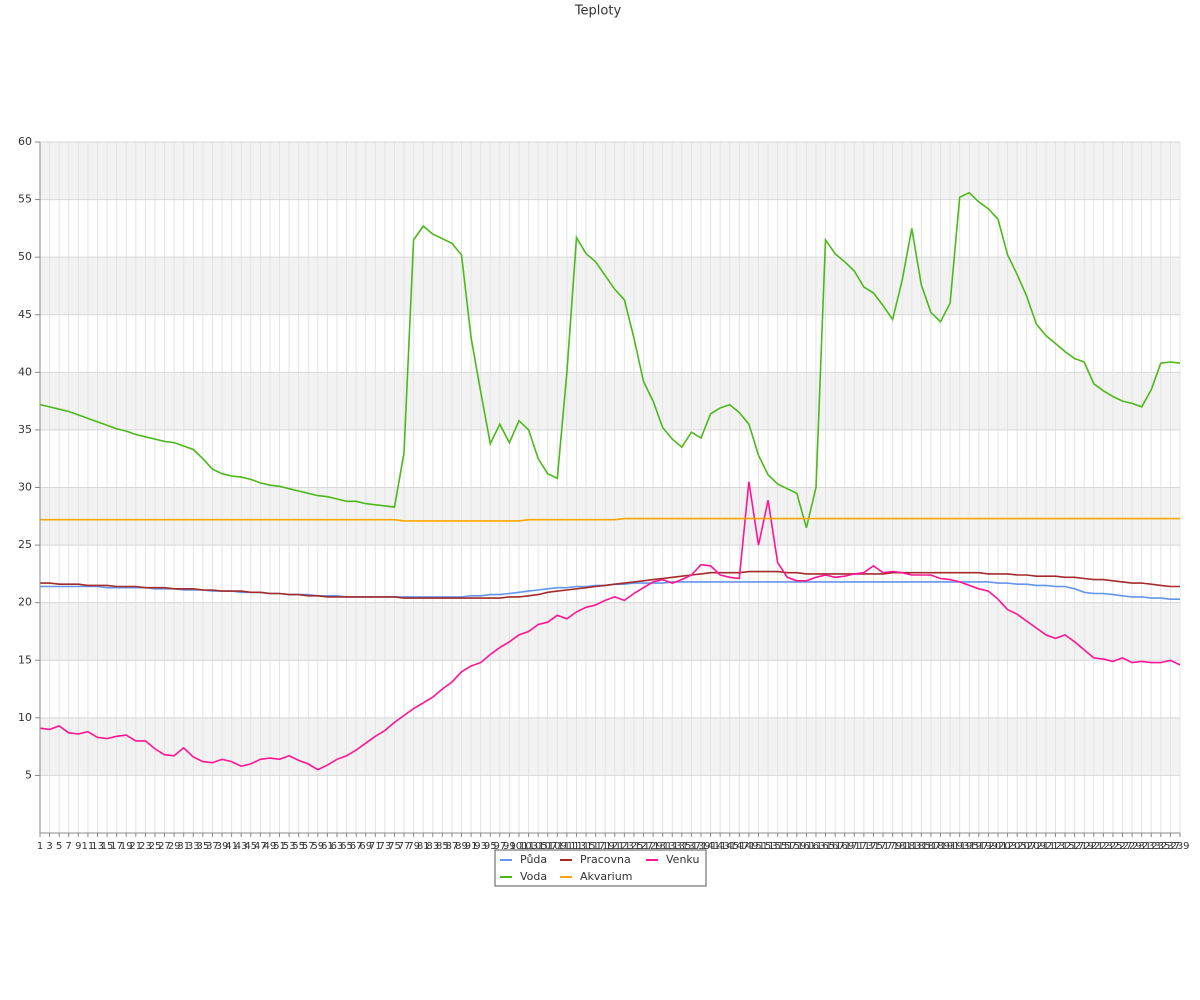  I want to click on x-tick-label: 125, so click(633, 846).